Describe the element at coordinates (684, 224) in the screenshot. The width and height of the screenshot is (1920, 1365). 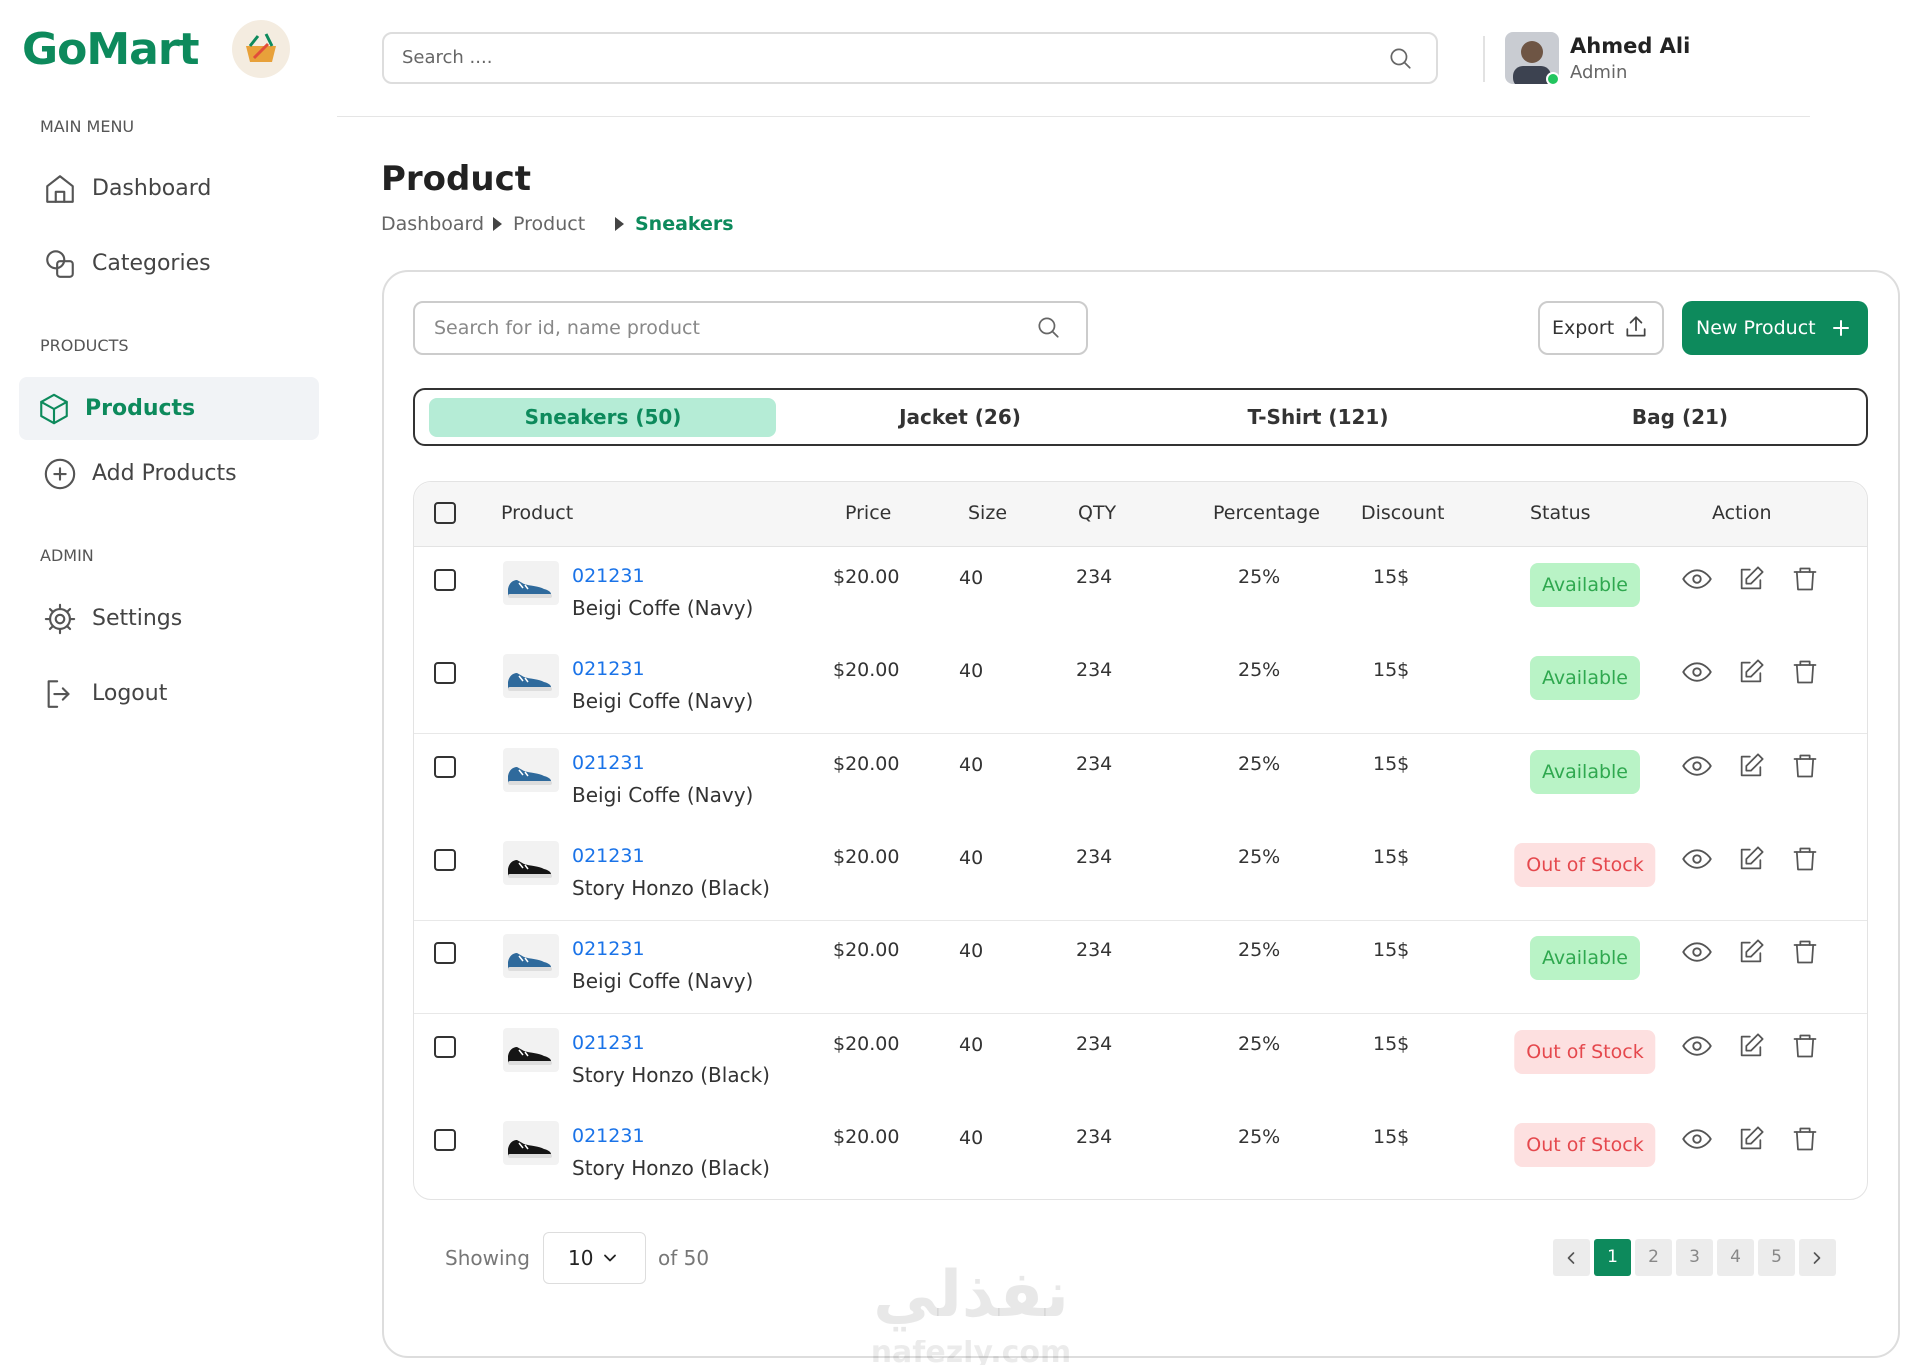
I see `breadcrumb-item: Sneakers` at that location.